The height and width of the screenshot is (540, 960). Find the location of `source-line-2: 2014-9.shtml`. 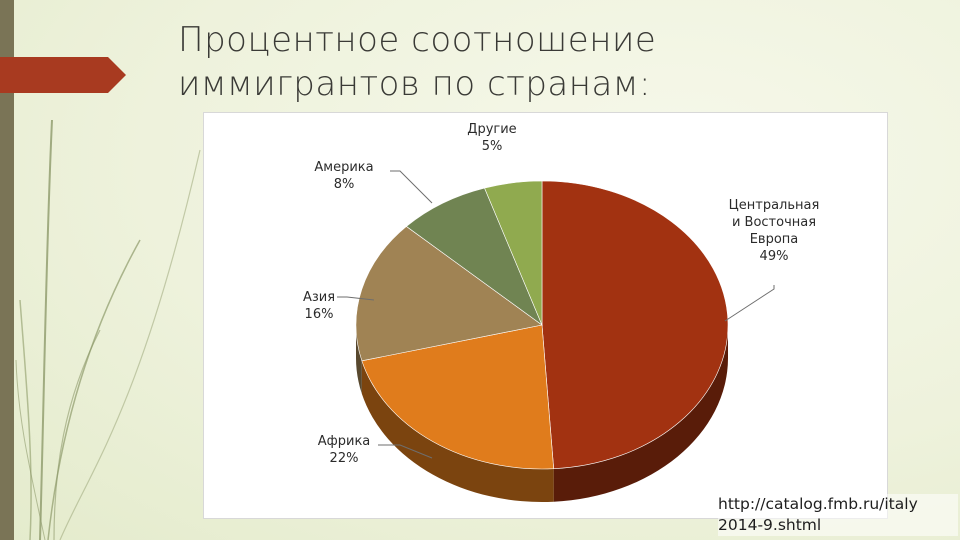

source-line-2: 2014-9.shtml is located at coordinates (770, 525).